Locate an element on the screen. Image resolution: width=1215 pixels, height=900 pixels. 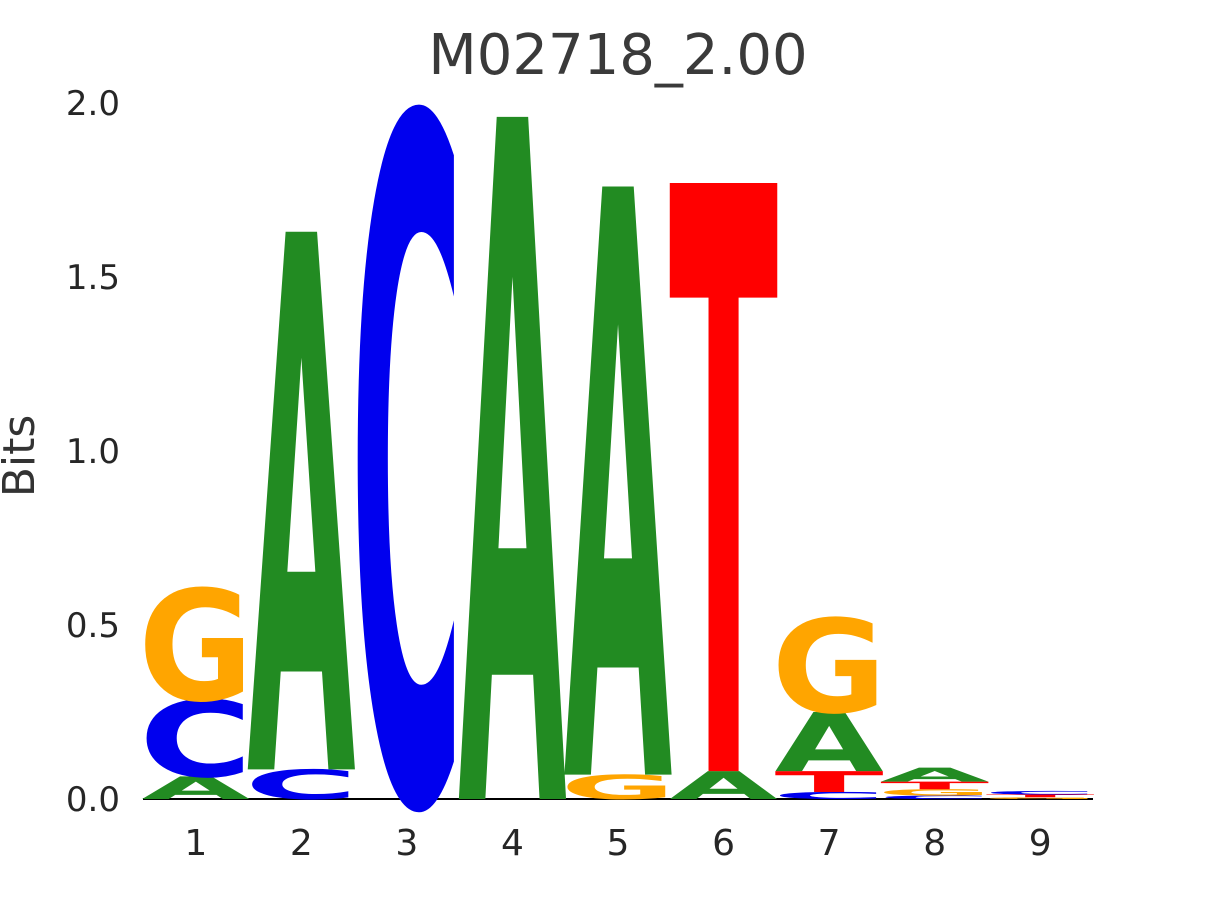
y-axis-label: Bits is located at coordinates (22, 456).